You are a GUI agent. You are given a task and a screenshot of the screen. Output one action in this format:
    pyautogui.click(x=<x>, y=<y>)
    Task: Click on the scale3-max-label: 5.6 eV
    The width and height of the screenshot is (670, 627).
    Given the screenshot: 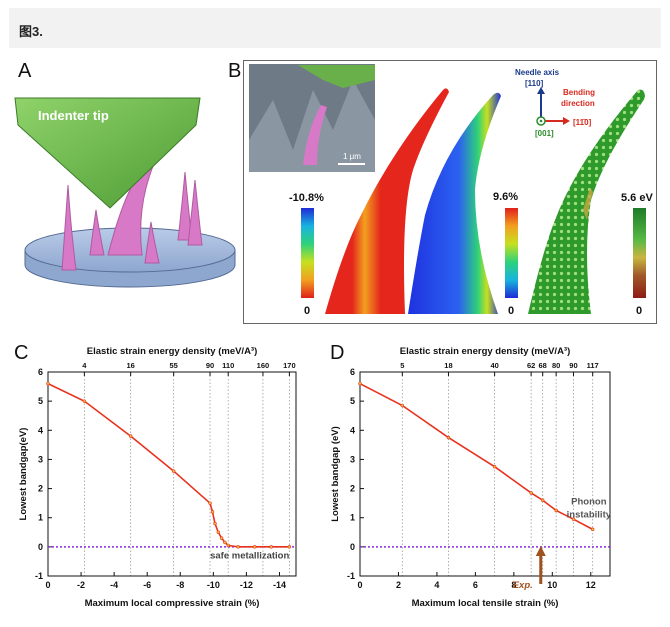 What is the action you would take?
    pyautogui.click(x=637, y=198)
    